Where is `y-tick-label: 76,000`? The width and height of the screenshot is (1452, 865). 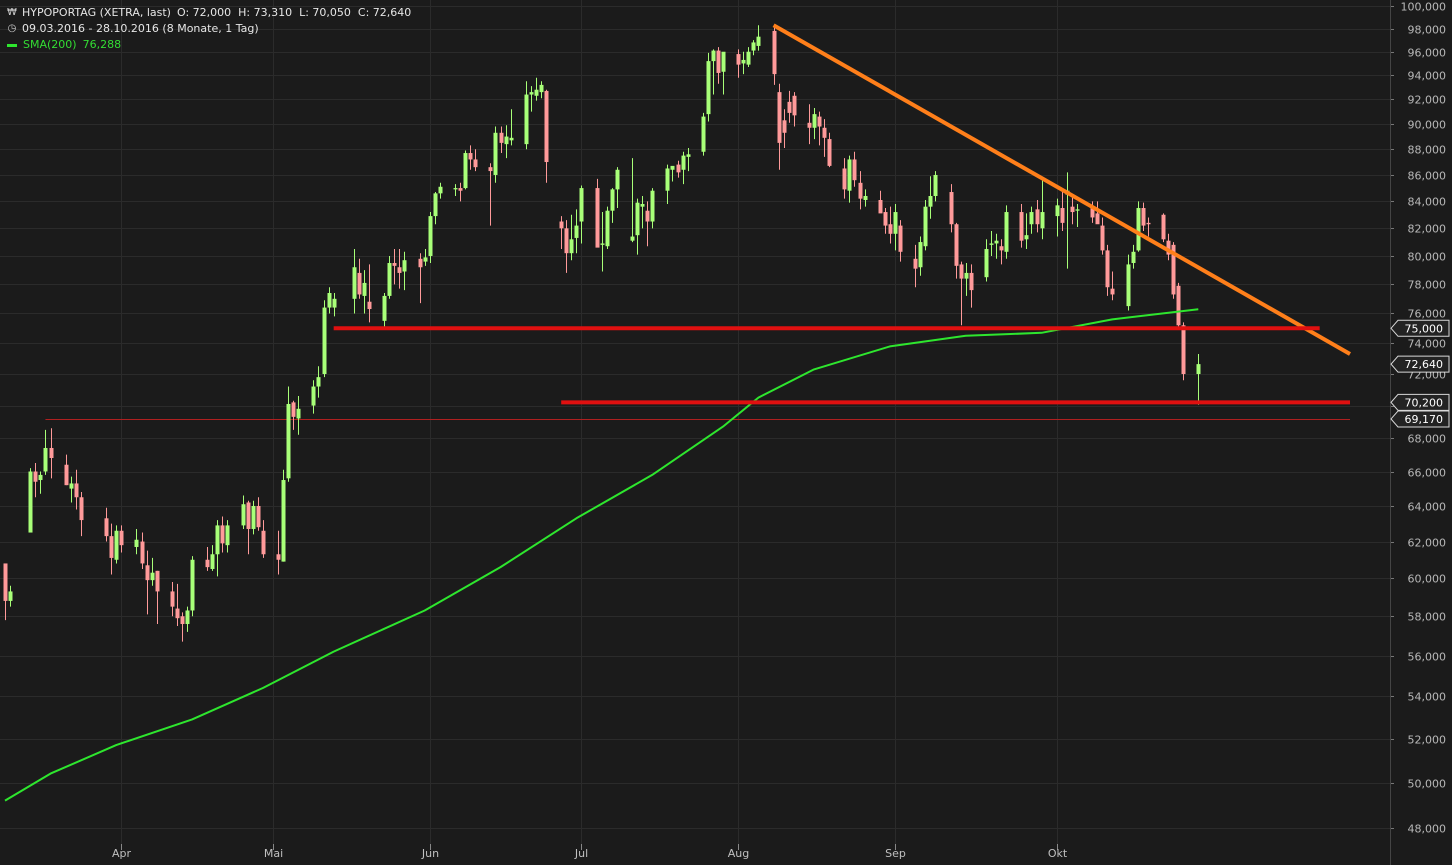 y-tick-label: 76,000 is located at coordinates (1427, 314).